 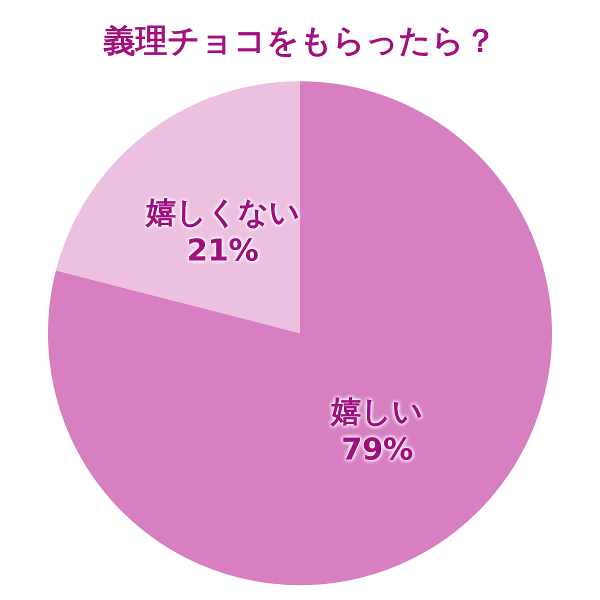 I want to click on slice-label: 嬉しくない, so click(x=222, y=212).